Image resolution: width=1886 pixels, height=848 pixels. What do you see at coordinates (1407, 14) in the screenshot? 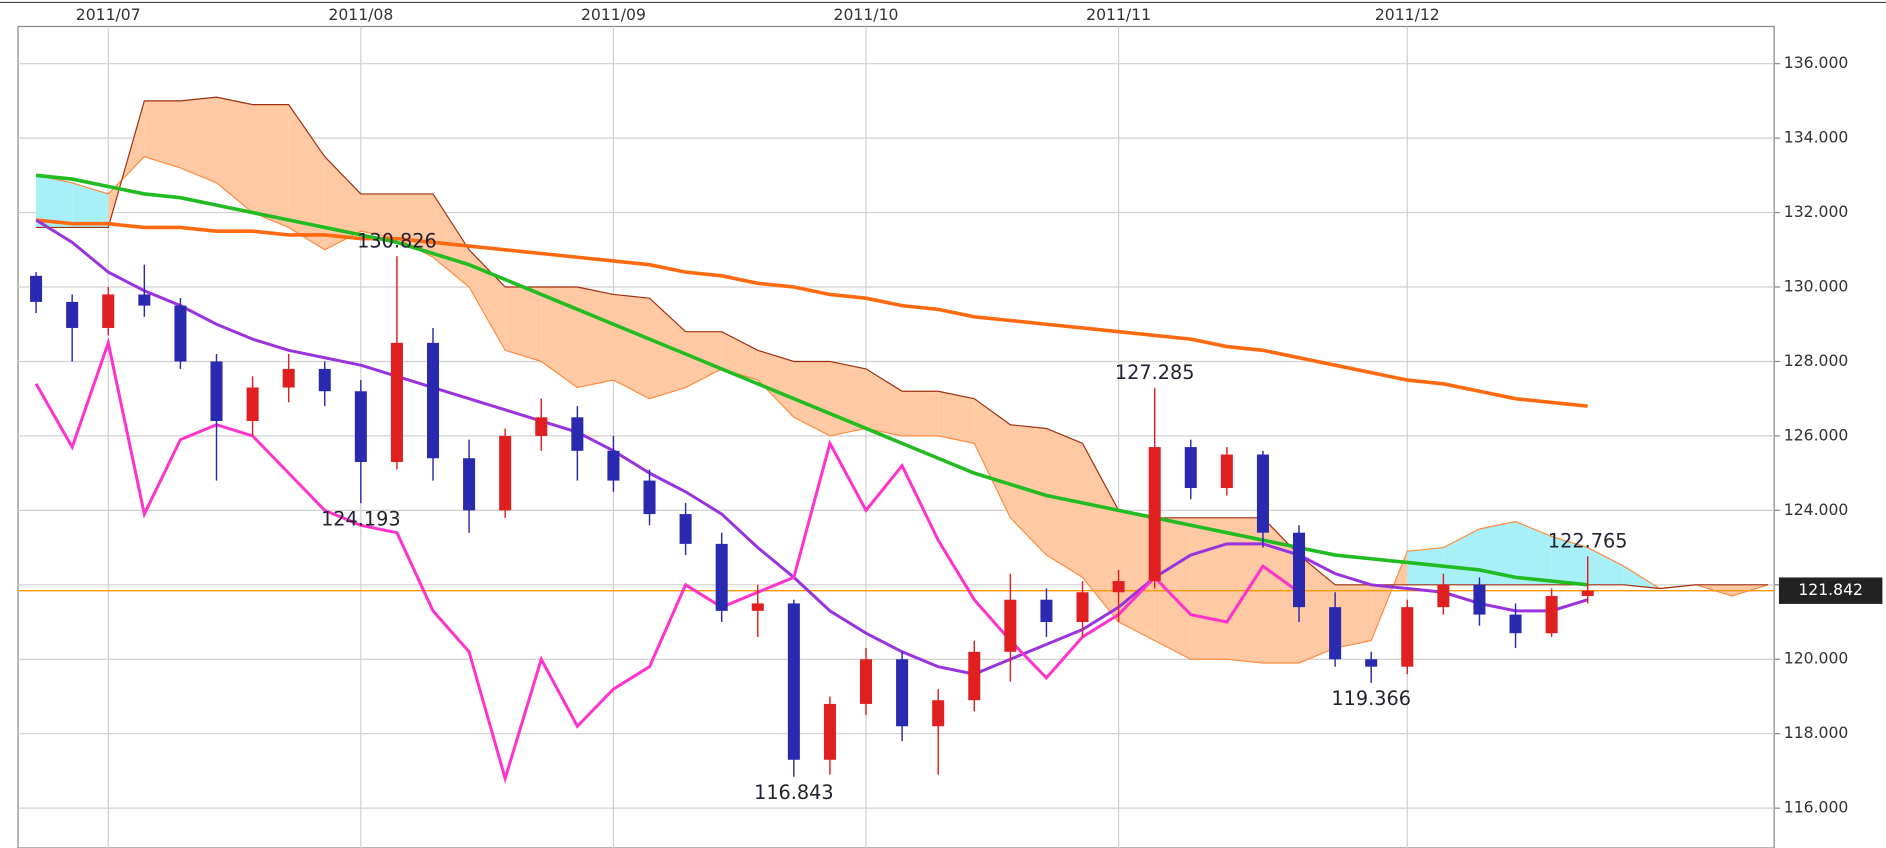
I see `x-tick-label: 2011/12` at bounding box center [1407, 14].